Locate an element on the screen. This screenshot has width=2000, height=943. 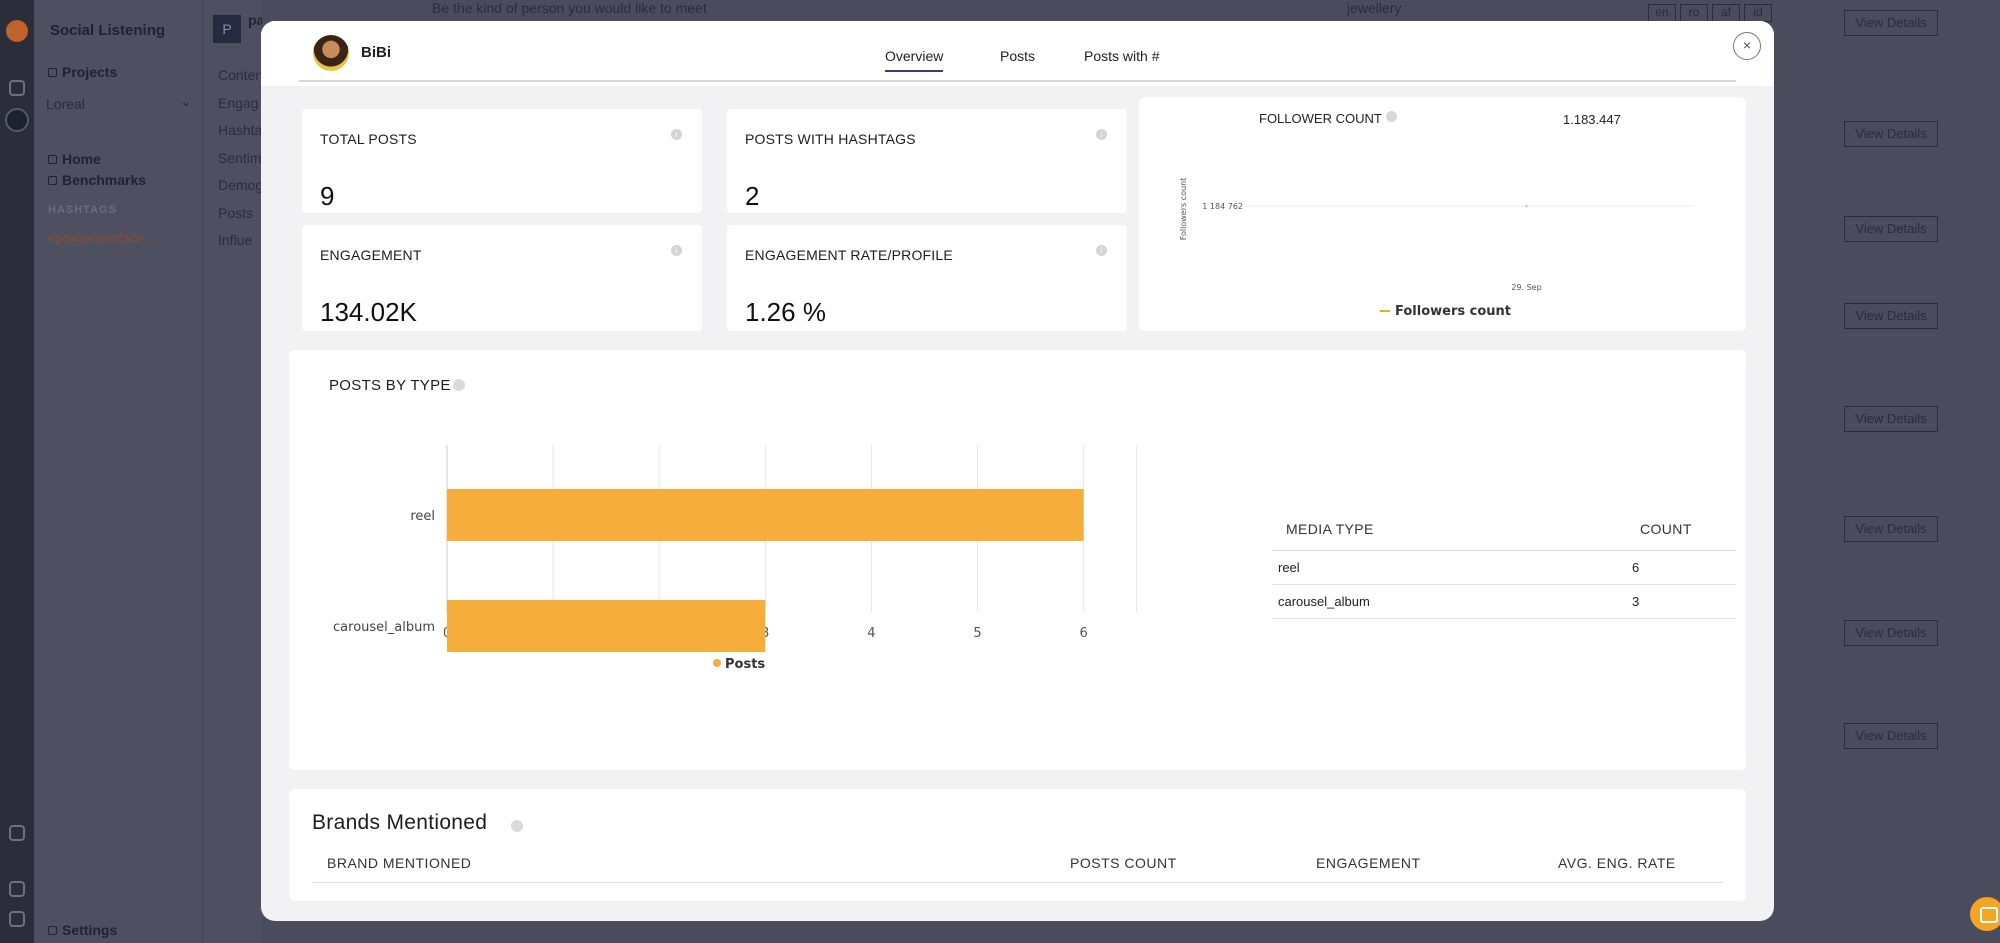
benchmark-icon is located at coordinates (52, 180).